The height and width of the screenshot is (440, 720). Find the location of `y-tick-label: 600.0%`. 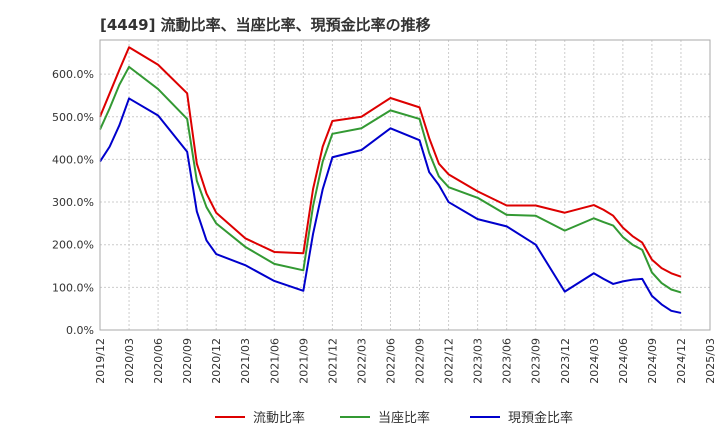

y-tick-label: 600.0% is located at coordinates (73, 74).